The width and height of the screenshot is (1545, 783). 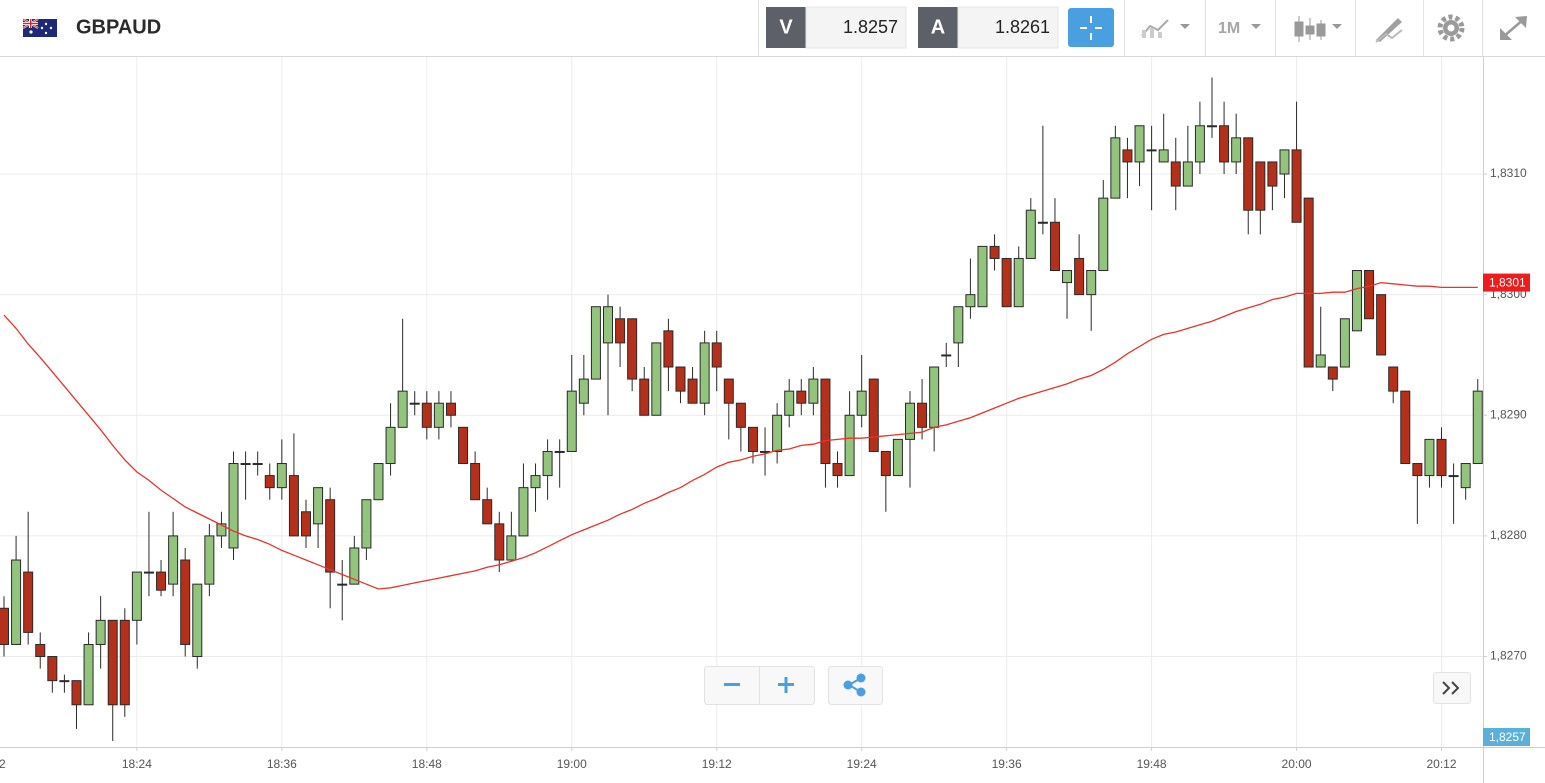 What do you see at coordinates (732, 684) in the screenshot?
I see `zoom-out-button` at bounding box center [732, 684].